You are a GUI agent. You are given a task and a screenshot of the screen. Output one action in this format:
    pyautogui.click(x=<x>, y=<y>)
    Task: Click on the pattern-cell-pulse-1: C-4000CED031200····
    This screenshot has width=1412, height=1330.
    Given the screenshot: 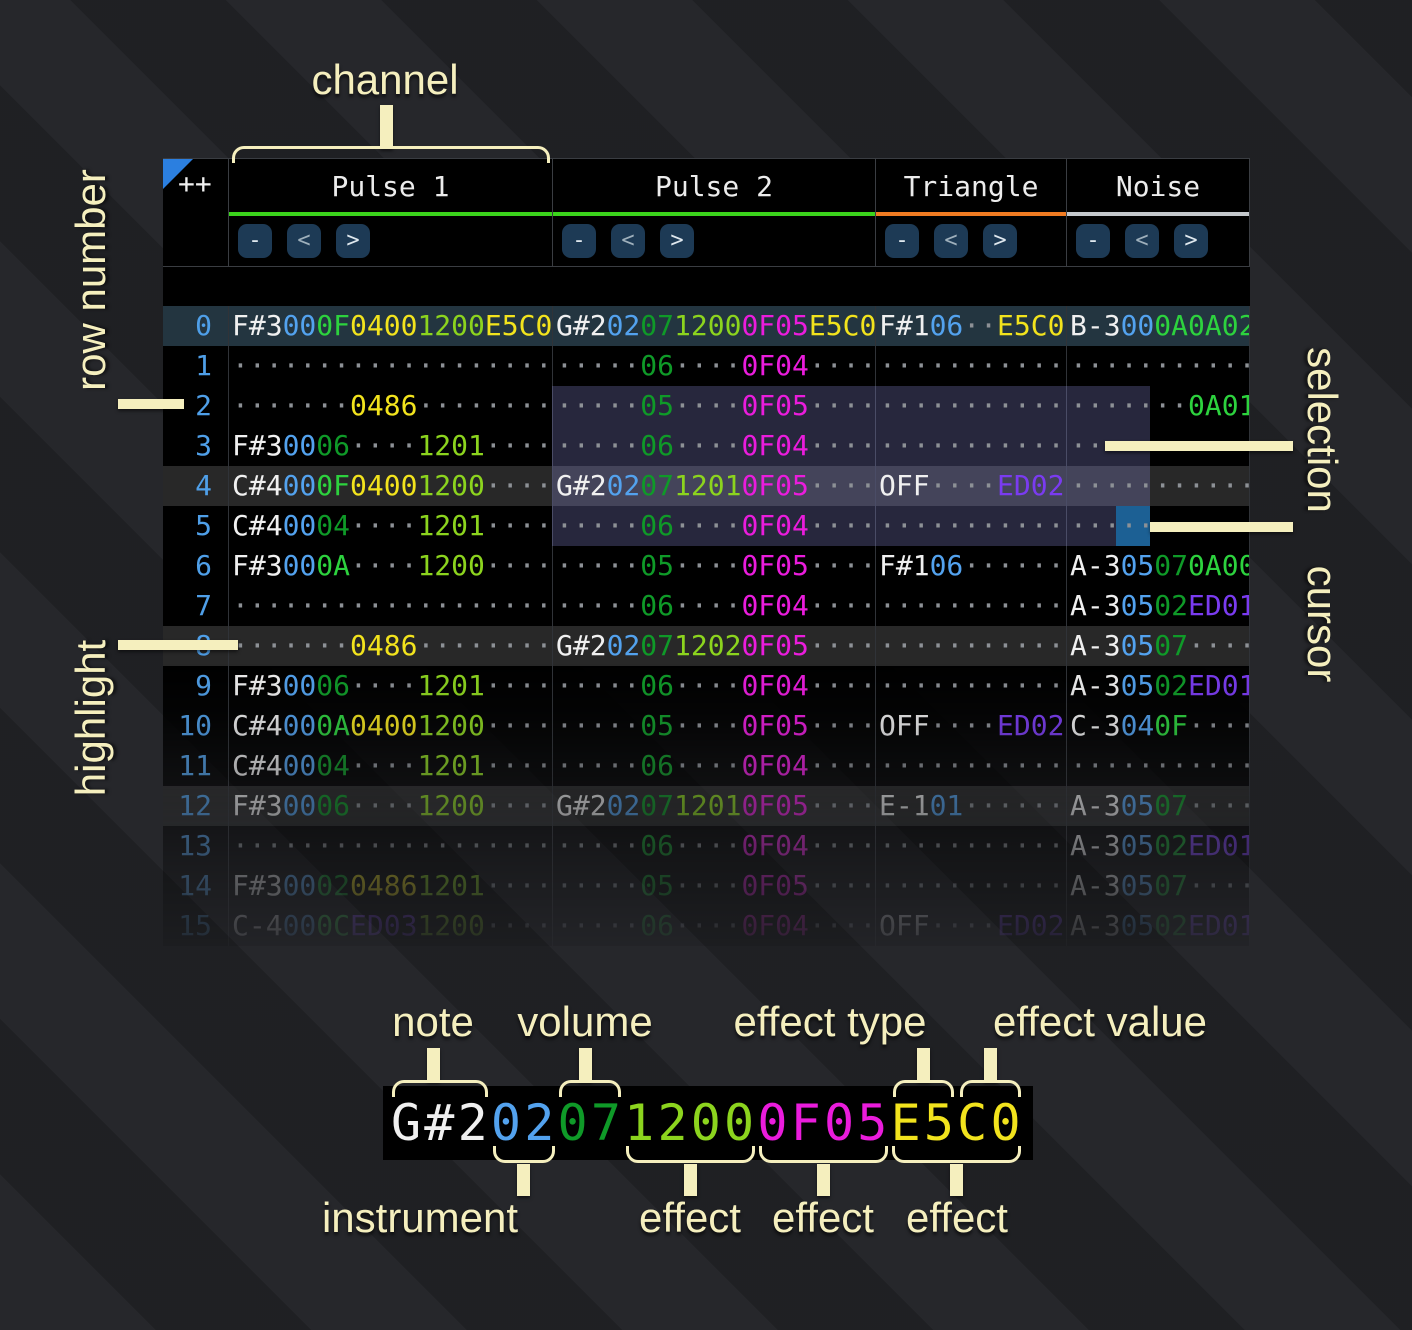 What is the action you would take?
    pyautogui.click(x=390, y=926)
    